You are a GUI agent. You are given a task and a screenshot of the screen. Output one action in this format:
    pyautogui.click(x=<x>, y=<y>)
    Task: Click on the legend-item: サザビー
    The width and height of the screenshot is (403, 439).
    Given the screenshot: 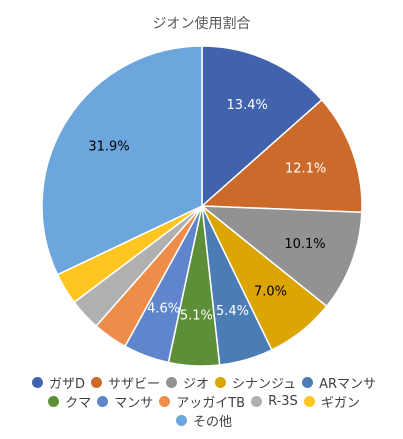 What is the action you would take?
    pyautogui.click(x=125, y=382)
    